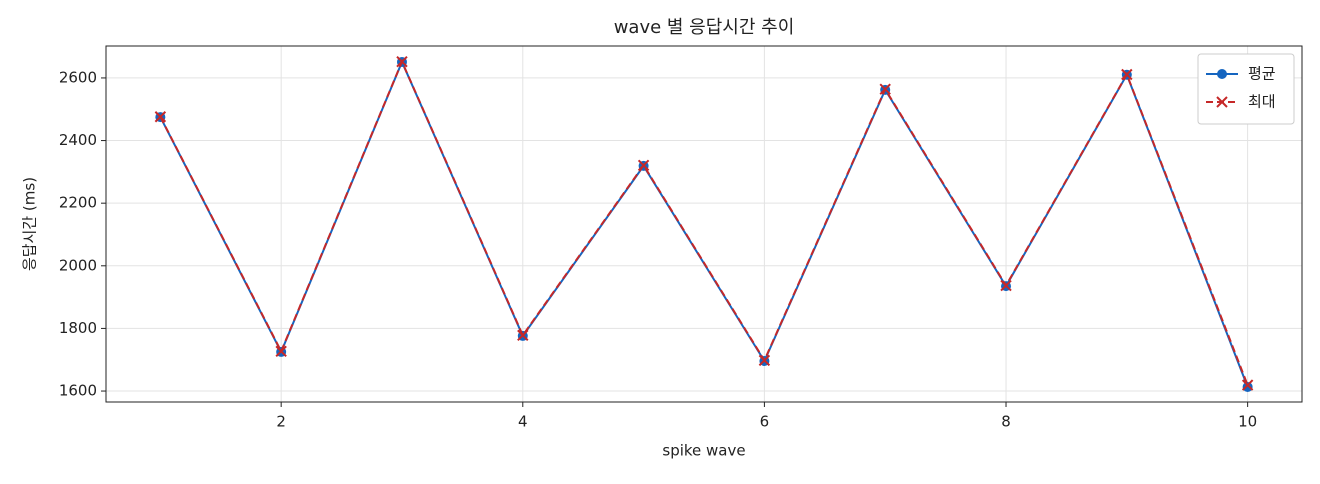  I want to click on y-tick-label: 2200, so click(78, 203).